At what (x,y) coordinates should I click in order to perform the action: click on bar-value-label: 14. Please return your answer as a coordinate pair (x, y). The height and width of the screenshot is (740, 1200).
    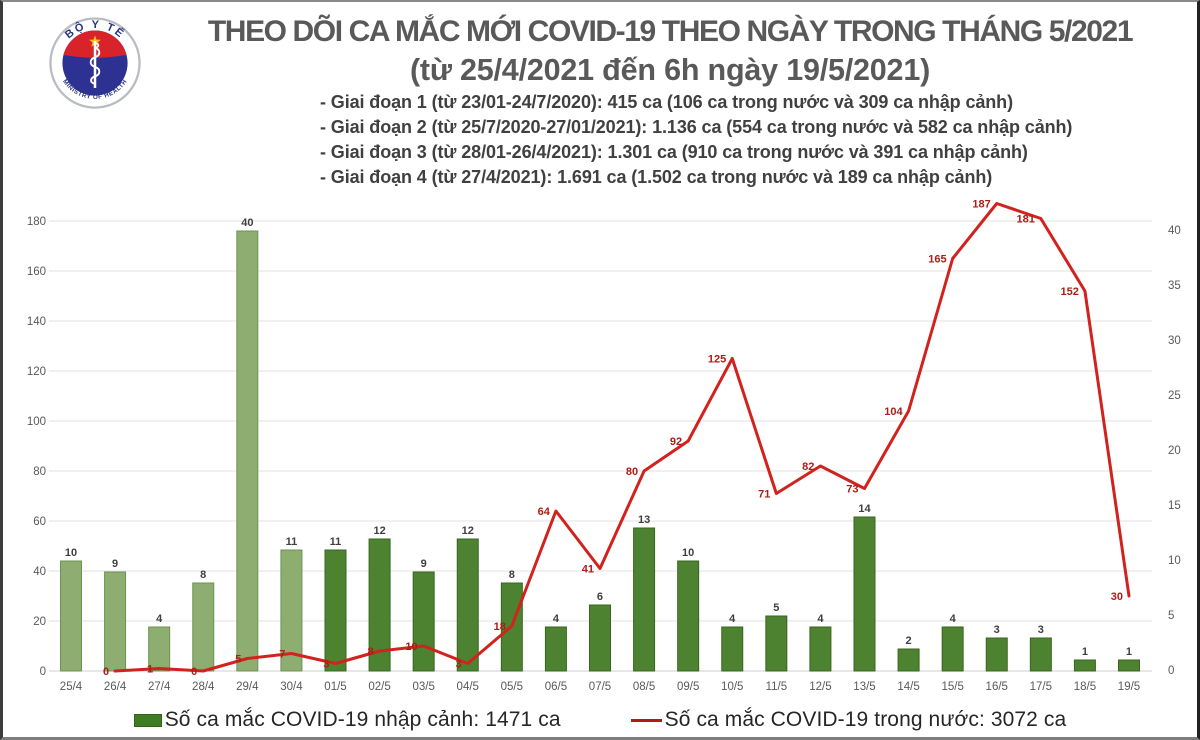
    Looking at the image, I should click on (864, 509).